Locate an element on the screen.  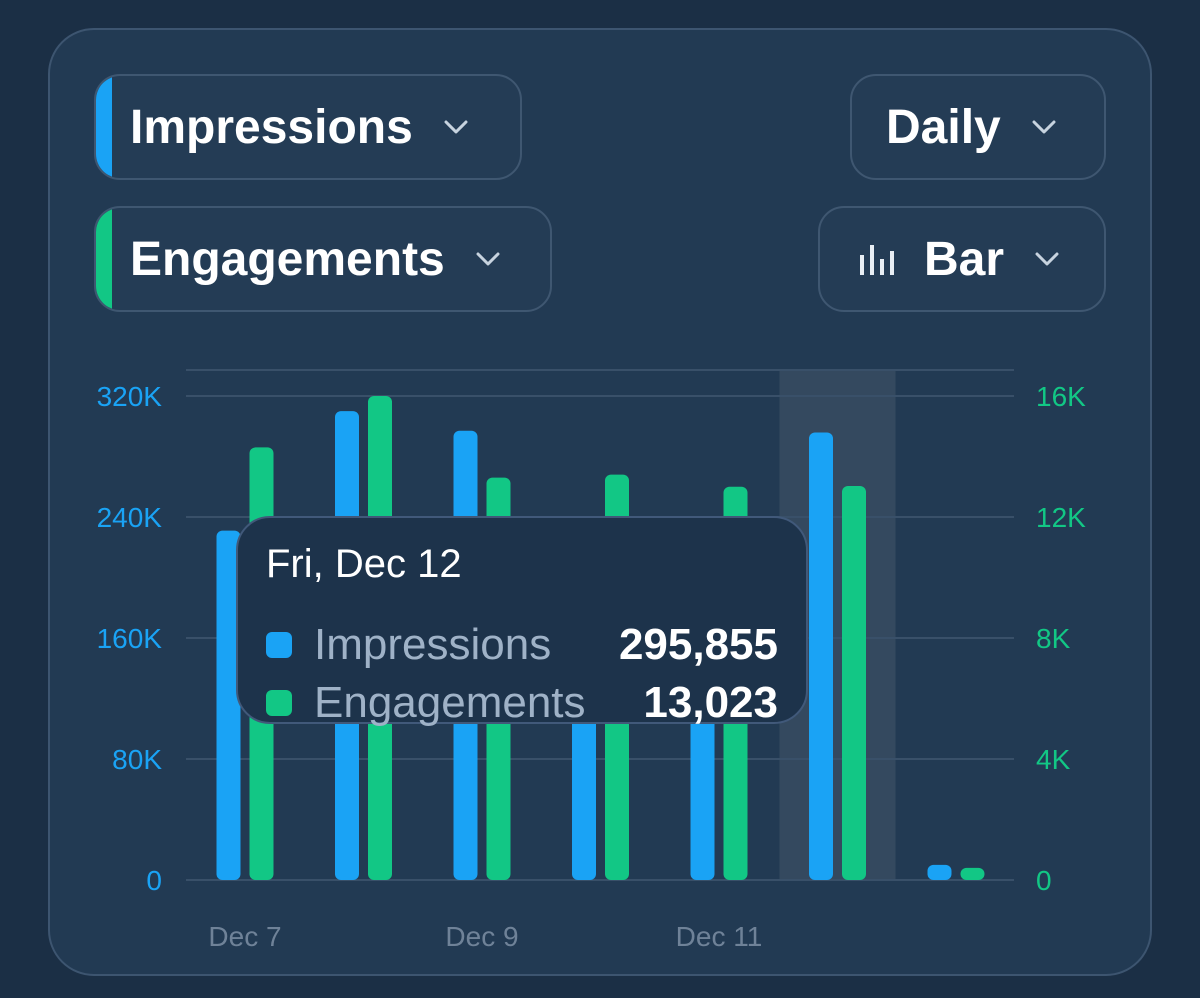
chart-type-dropdown: Bar is located at coordinates (962, 259).